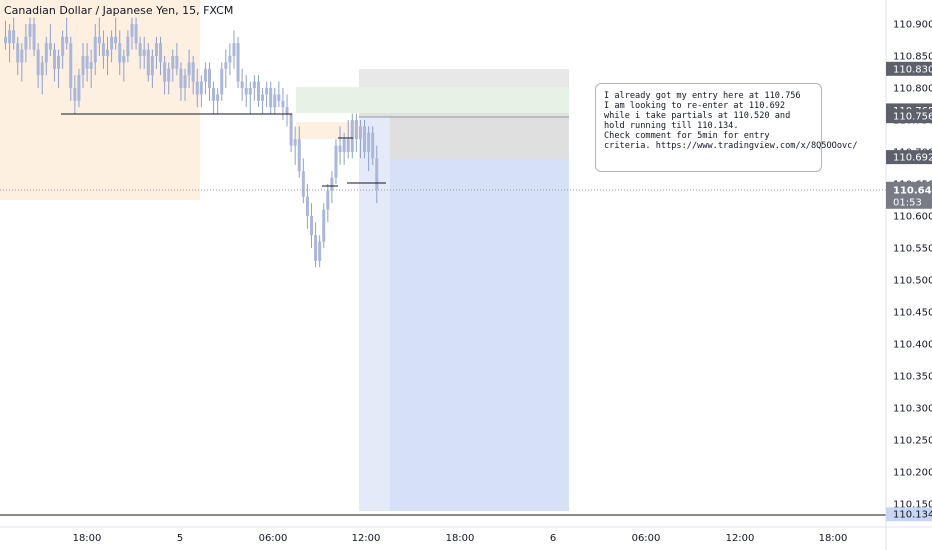 Image resolution: width=932 pixels, height=550 pixels. Describe the element at coordinates (912, 515) in the screenshot. I see `price-level-value: 110.134` at that location.